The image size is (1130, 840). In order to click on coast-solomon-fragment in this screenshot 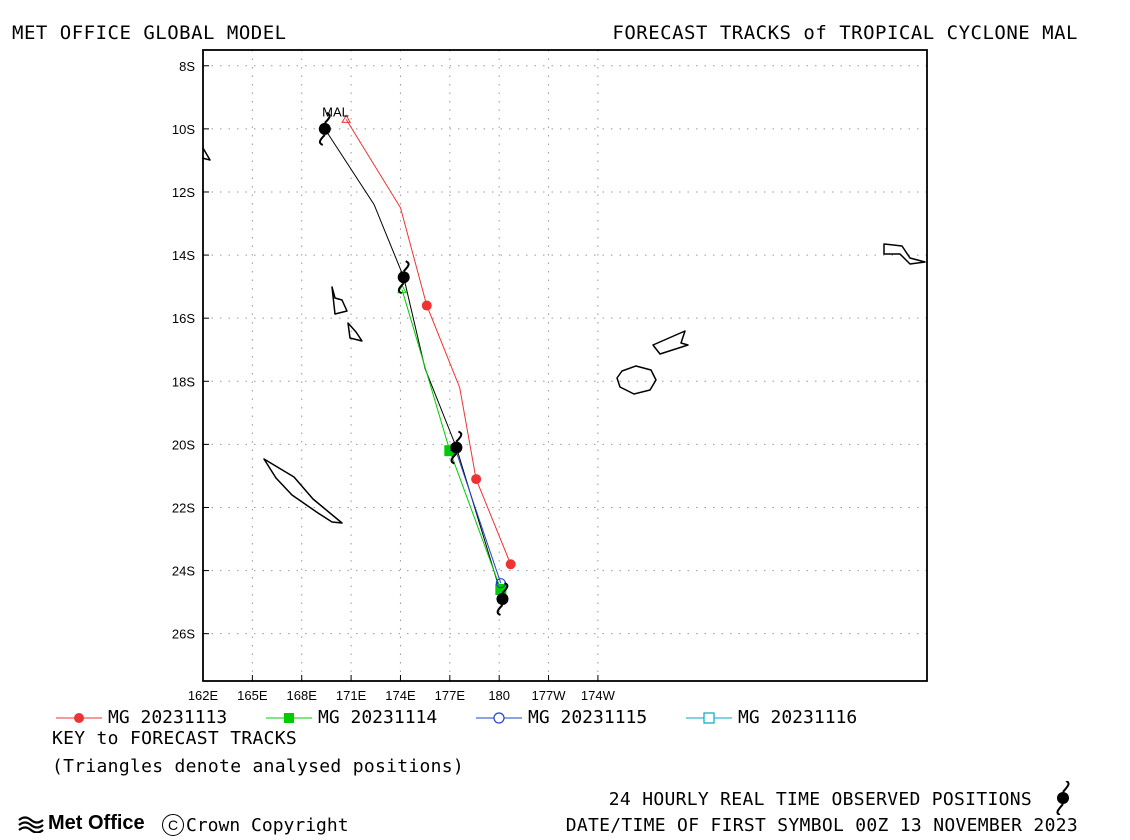, I will do `click(206, 154)`.